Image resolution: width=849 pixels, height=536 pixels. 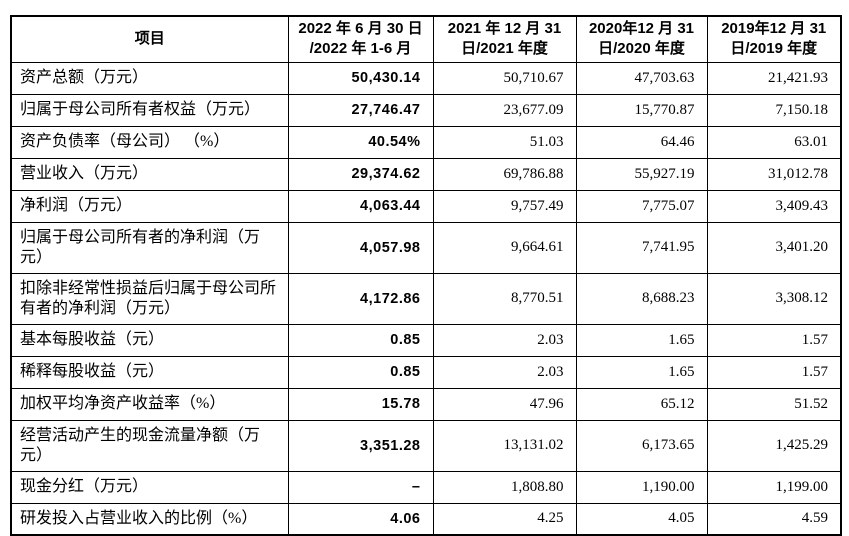 I want to click on cell-value: 4,172.86, so click(x=360, y=298).